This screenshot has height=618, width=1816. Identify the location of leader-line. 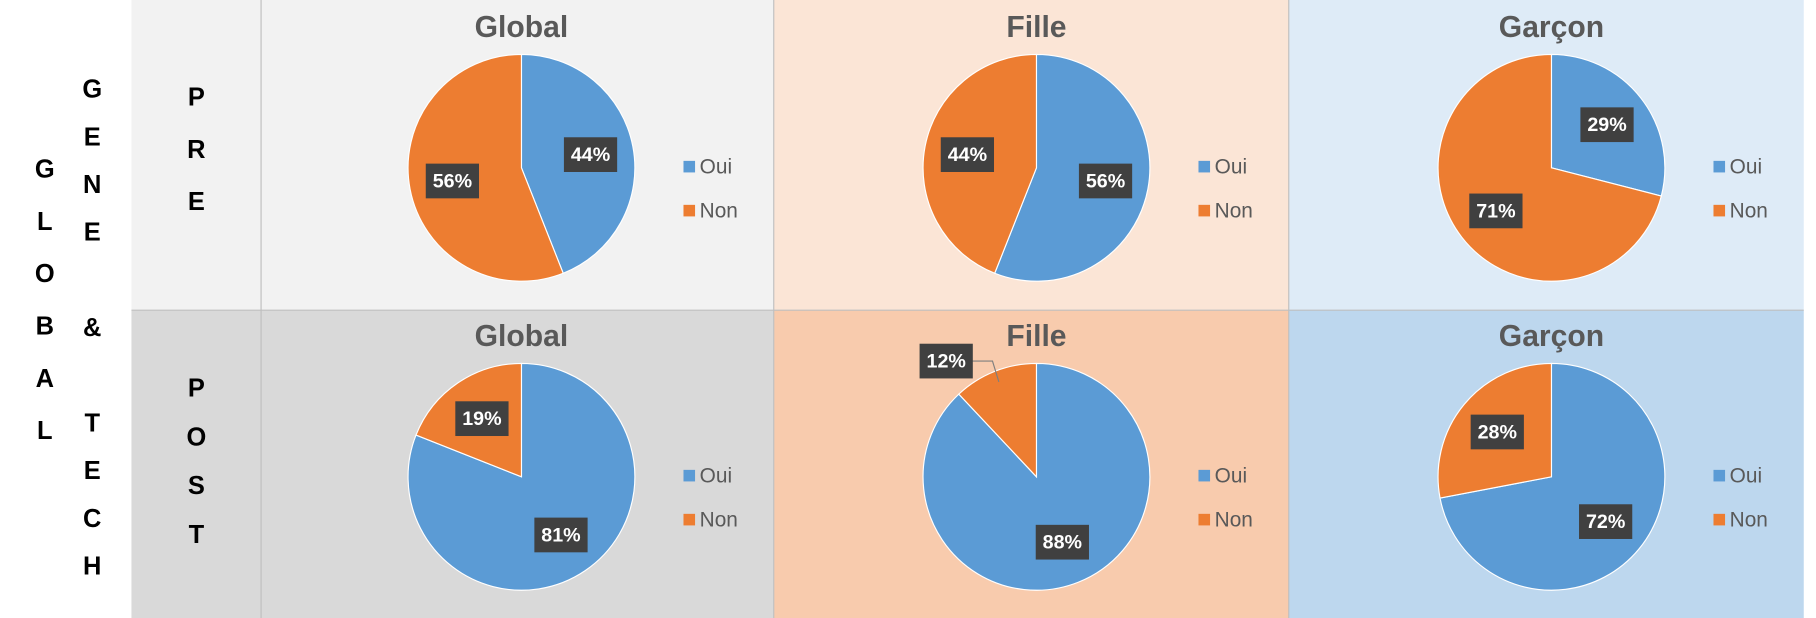
(985, 371).